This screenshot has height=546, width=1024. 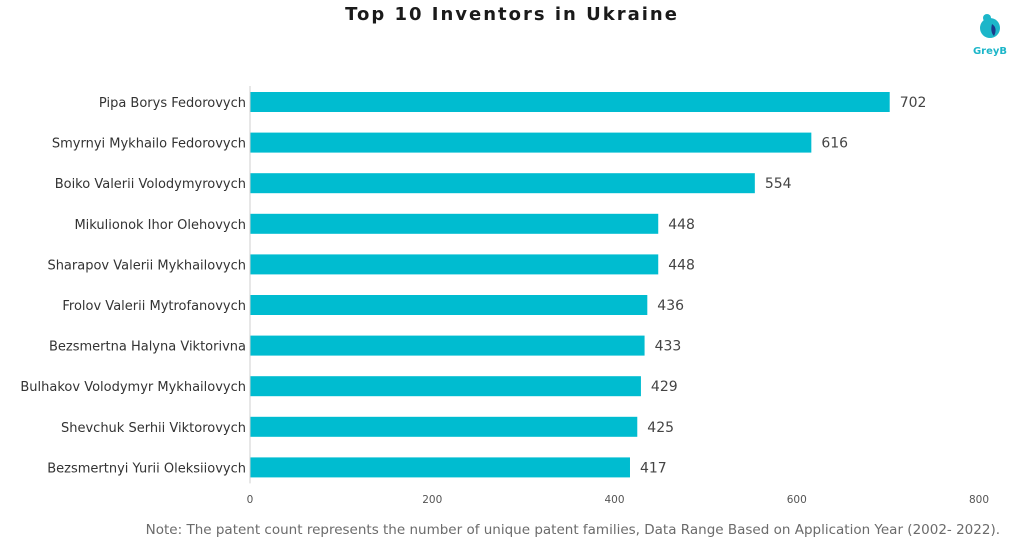 I want to click on category-label: Bulhakov Volodymyr Mykhailovych, so click(x=133, y=387).